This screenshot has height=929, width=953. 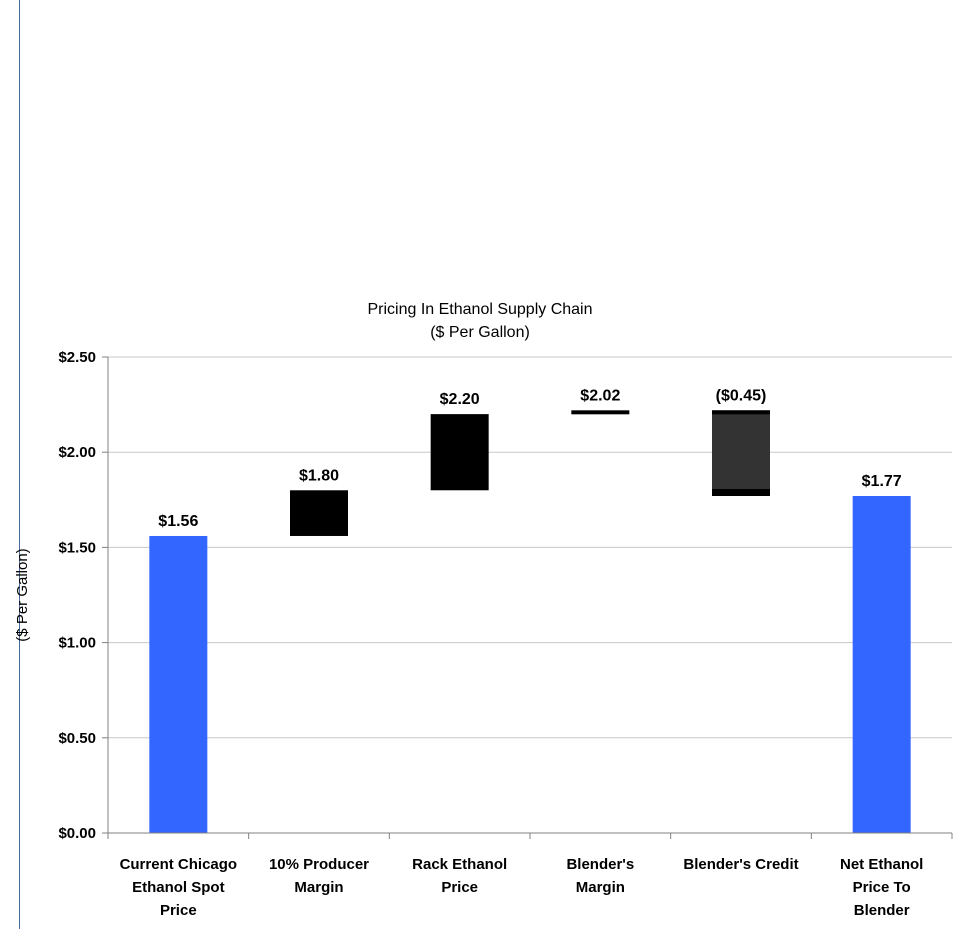 I want to click on bar-value-label: $2.02, so click(x=600, y=395).